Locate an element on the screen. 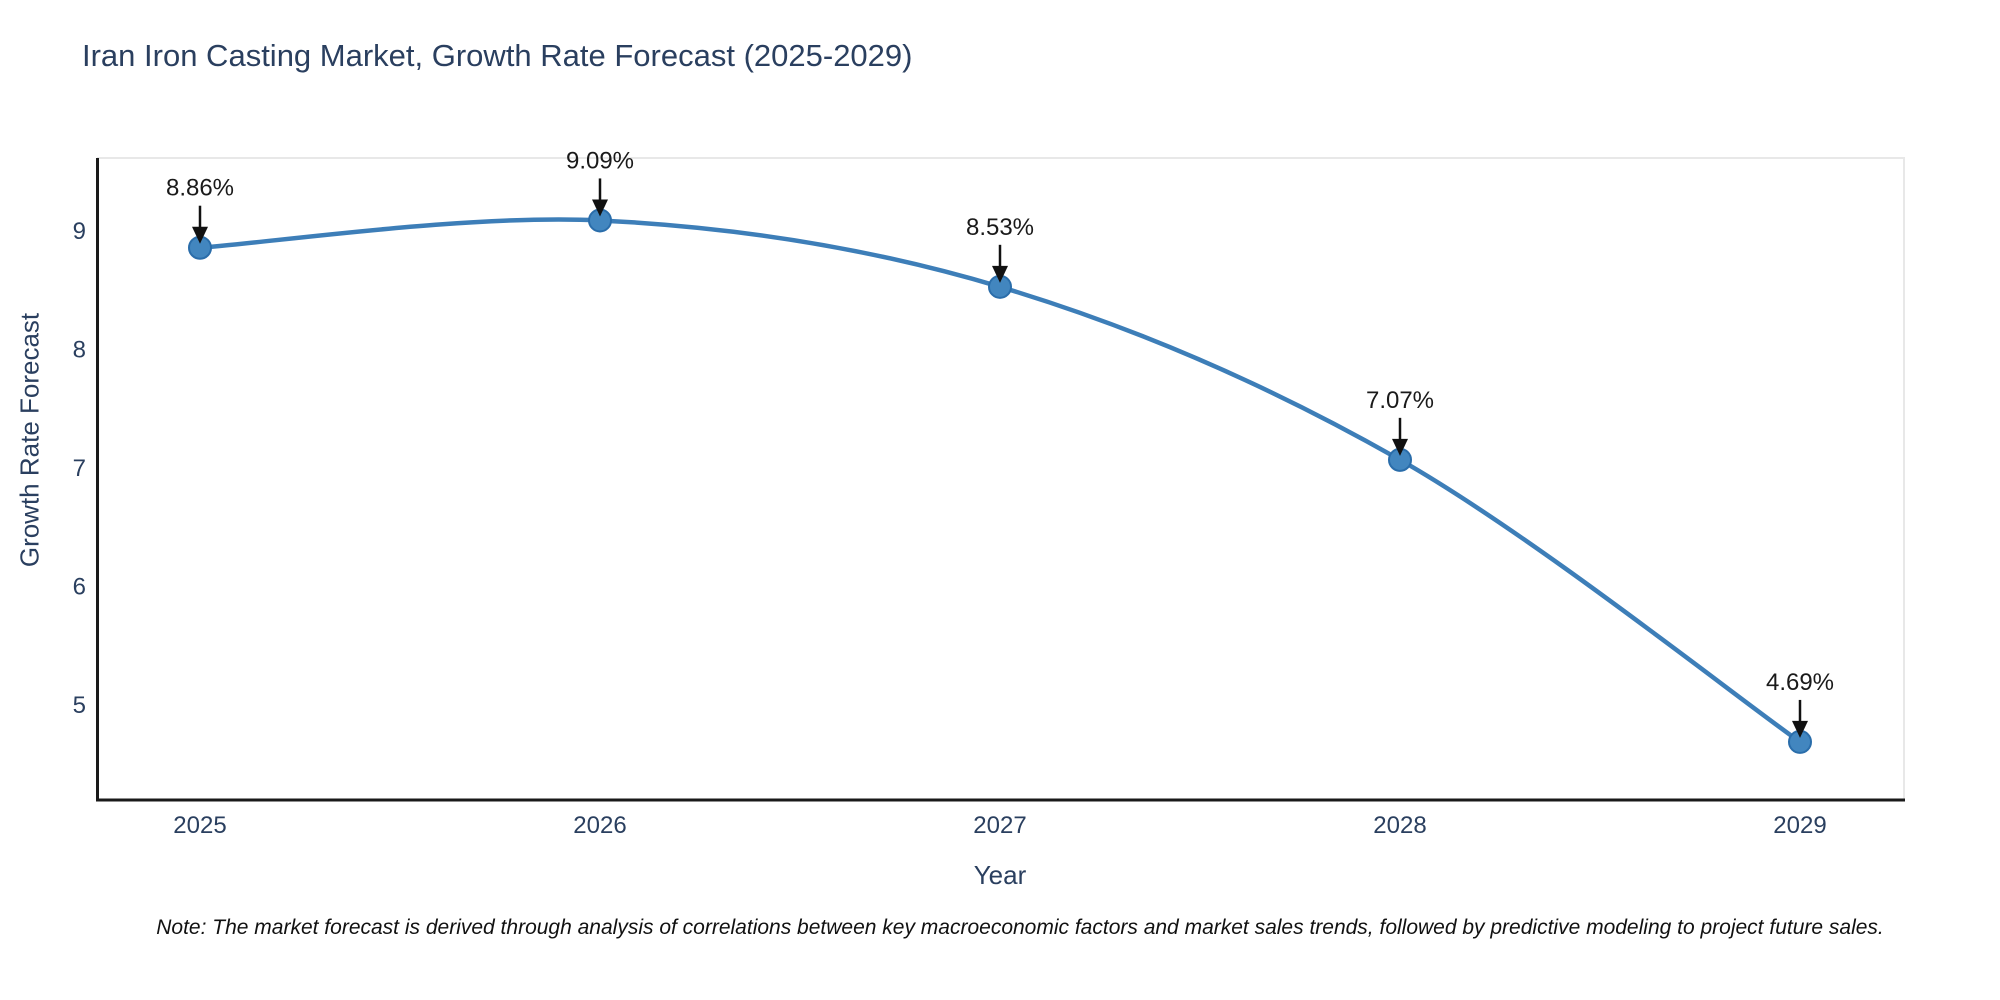 The width and height of the screenshot is (2000, 1000). annotation-label: 9.09% is located at coordinates (600, 160).